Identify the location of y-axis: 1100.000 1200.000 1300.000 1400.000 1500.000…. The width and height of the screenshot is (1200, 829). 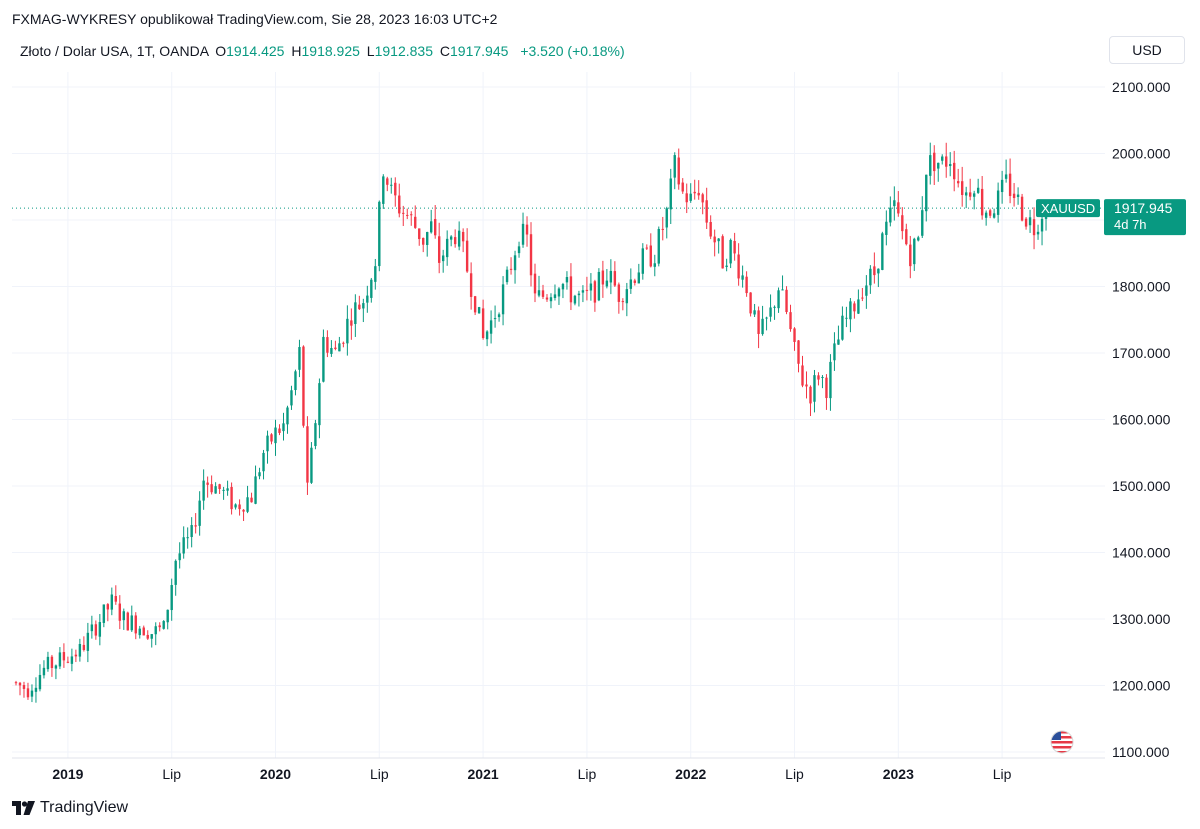
(1141, 419).